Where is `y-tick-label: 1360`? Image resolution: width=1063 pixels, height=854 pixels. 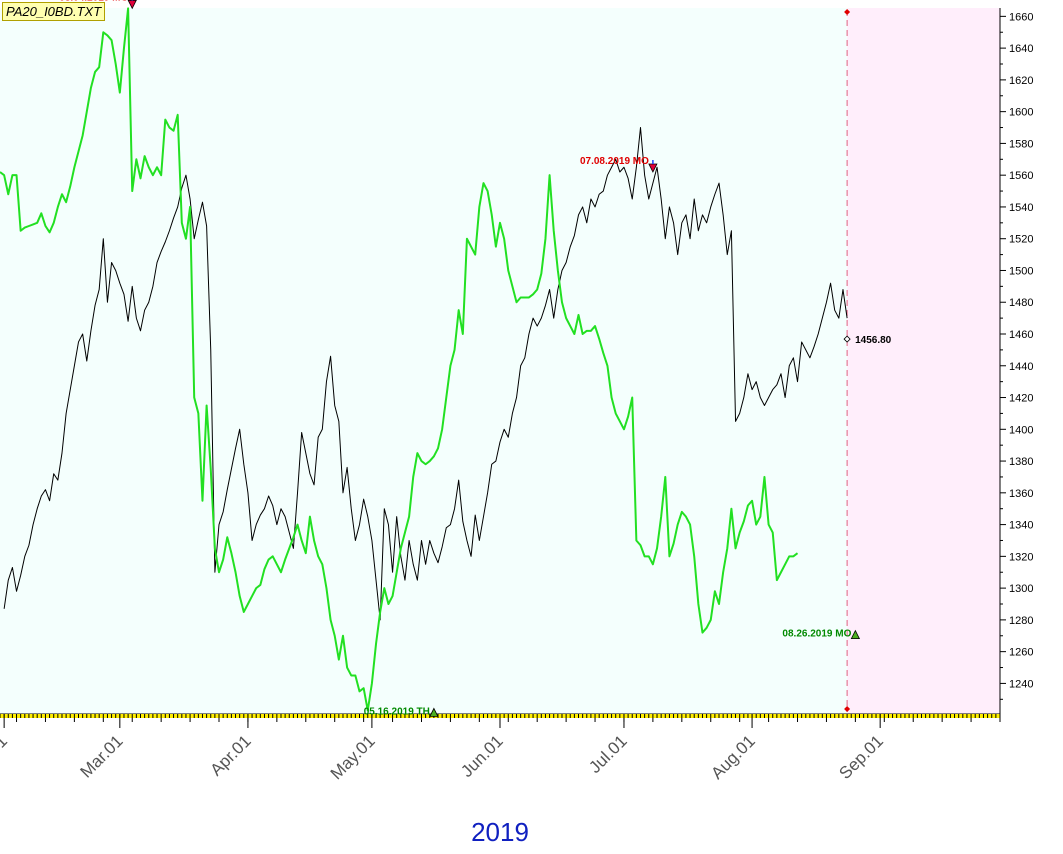
y-tick-label: 1360 is located at coordinates (1021, 494).